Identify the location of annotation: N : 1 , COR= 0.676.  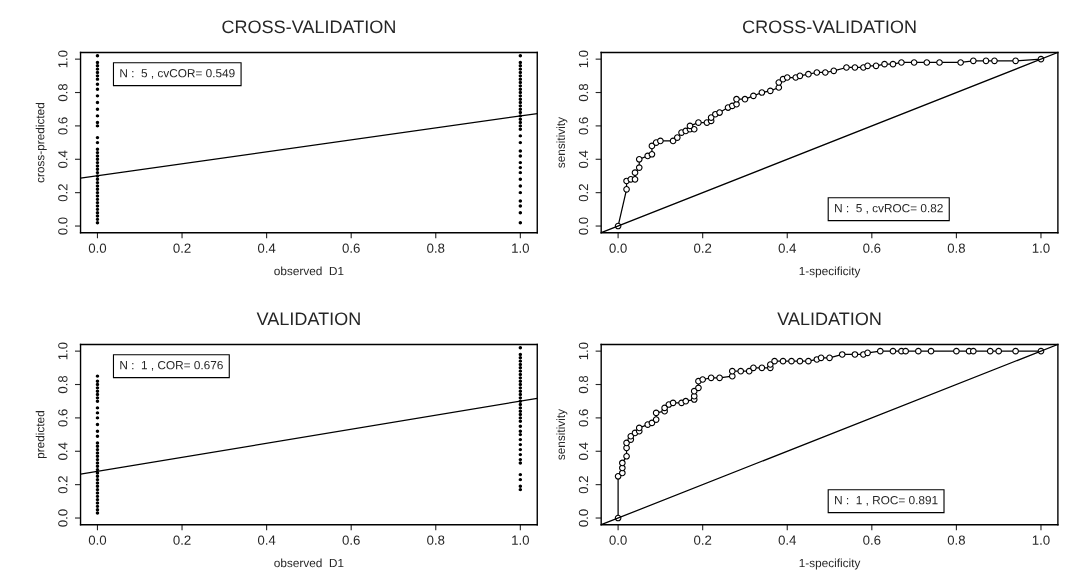
(171, 365).